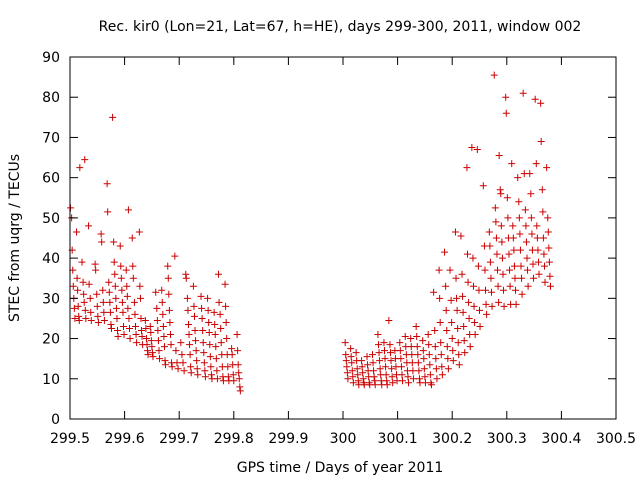  What do you see at coordinates (179, 439) in the screenshot?
I see `x-tick-label: 299.7` at bounding box center [179, 439].